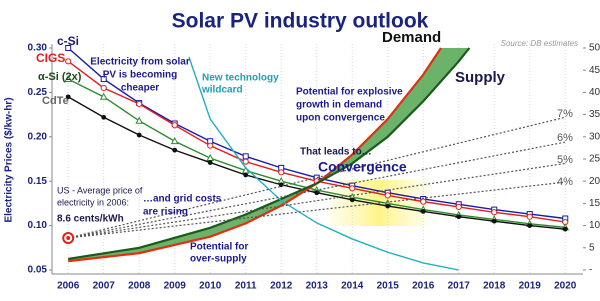 The width and height of the screenshot is (600, 301). Describe the element at coordinates (281, 286) in the screenshot. I see `x-tick-label: 2012` at that location.